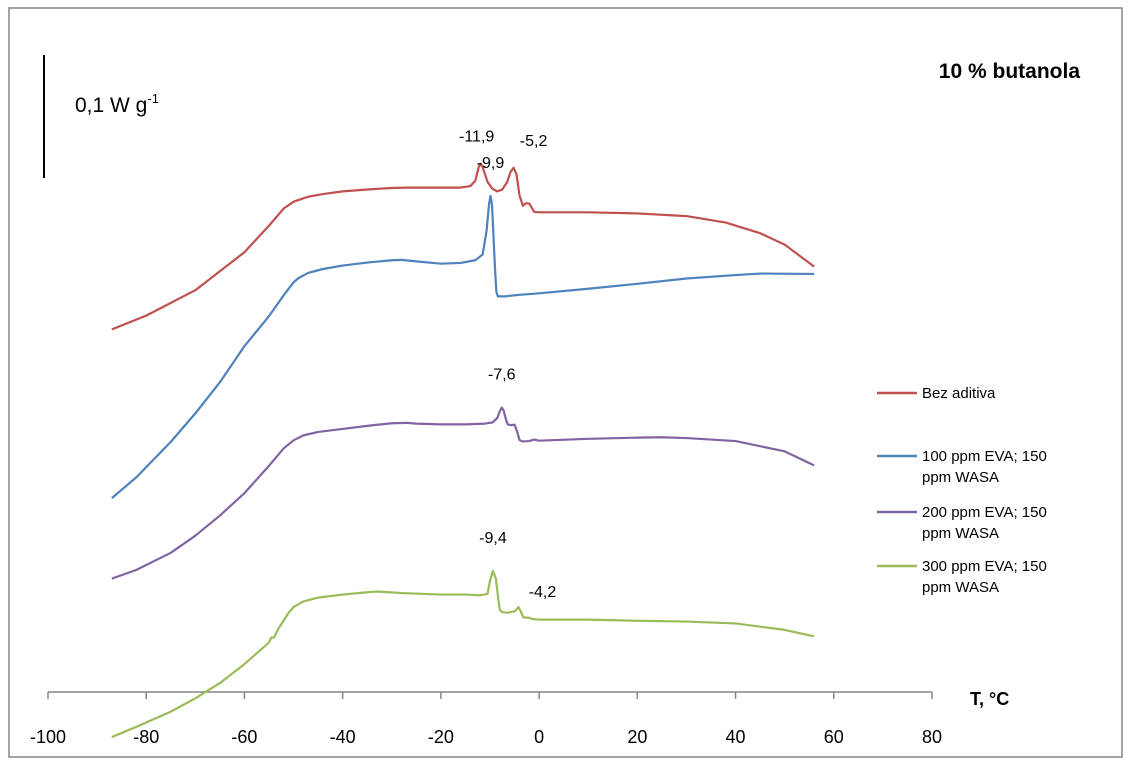 The image size is (1132, 760). Describe the element at coordinates (989, 699) in the screenshot. I see `x-axis-title: T, °C` at that location.